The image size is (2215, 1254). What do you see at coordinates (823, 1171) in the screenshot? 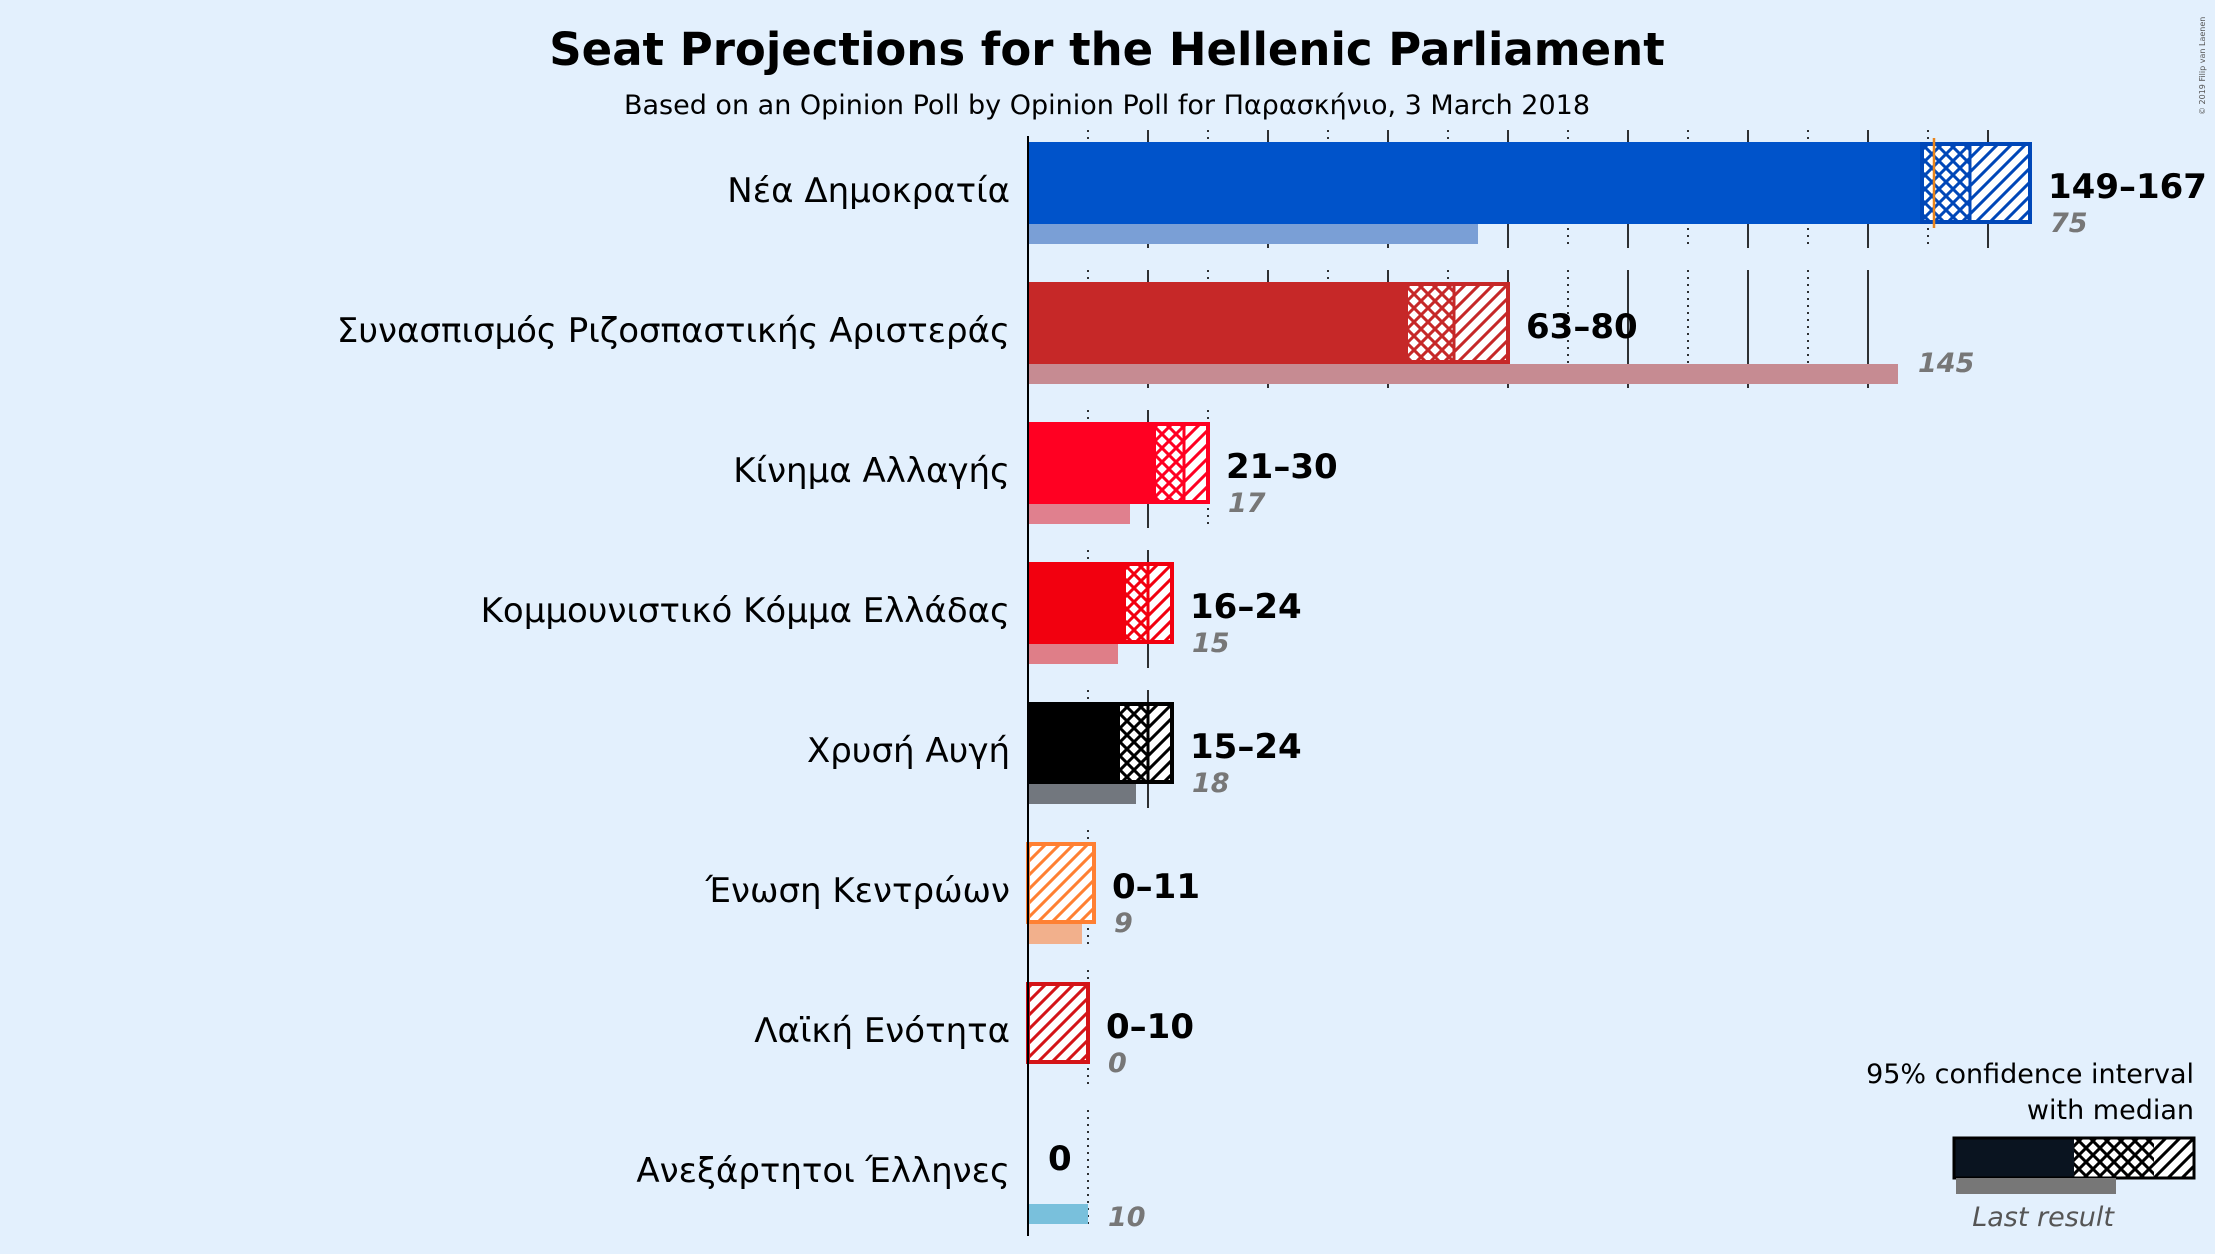
I see `party-label: Ανεξάρτητοι Έλληνες` at bounding box center [823, 1171].